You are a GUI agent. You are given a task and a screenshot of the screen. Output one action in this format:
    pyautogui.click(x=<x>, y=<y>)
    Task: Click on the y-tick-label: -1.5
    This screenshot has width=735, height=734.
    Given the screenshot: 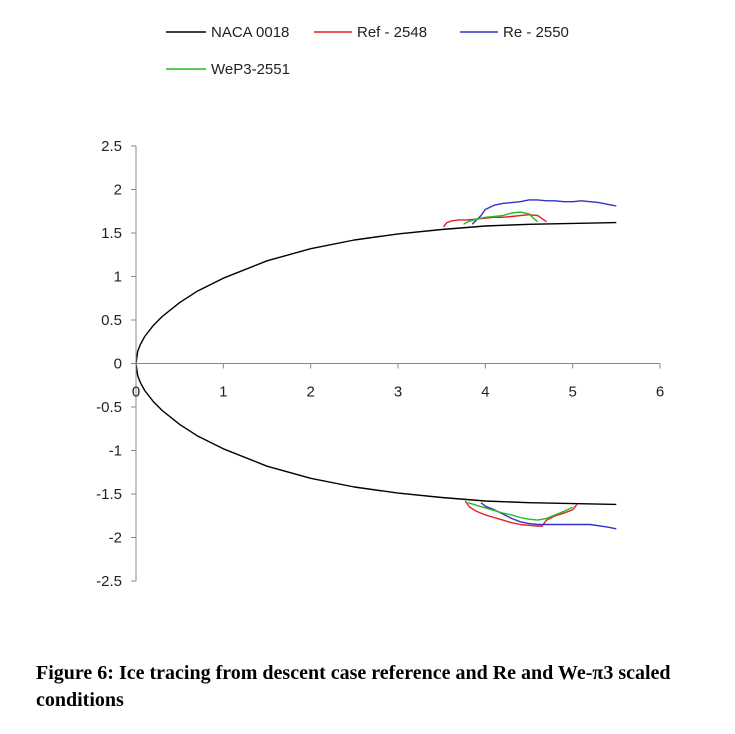 What is the action you would take?
    pyautogui.click(x=109, y=494)
    